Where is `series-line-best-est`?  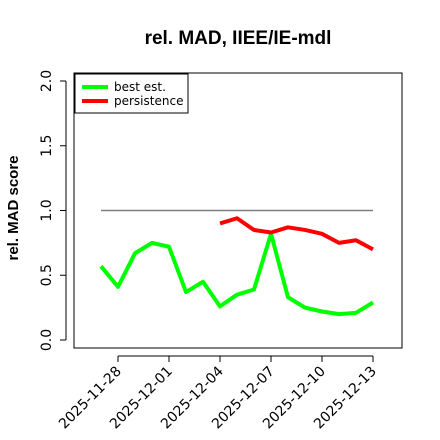
series-line-best-est is located at coordinates (237, 274).